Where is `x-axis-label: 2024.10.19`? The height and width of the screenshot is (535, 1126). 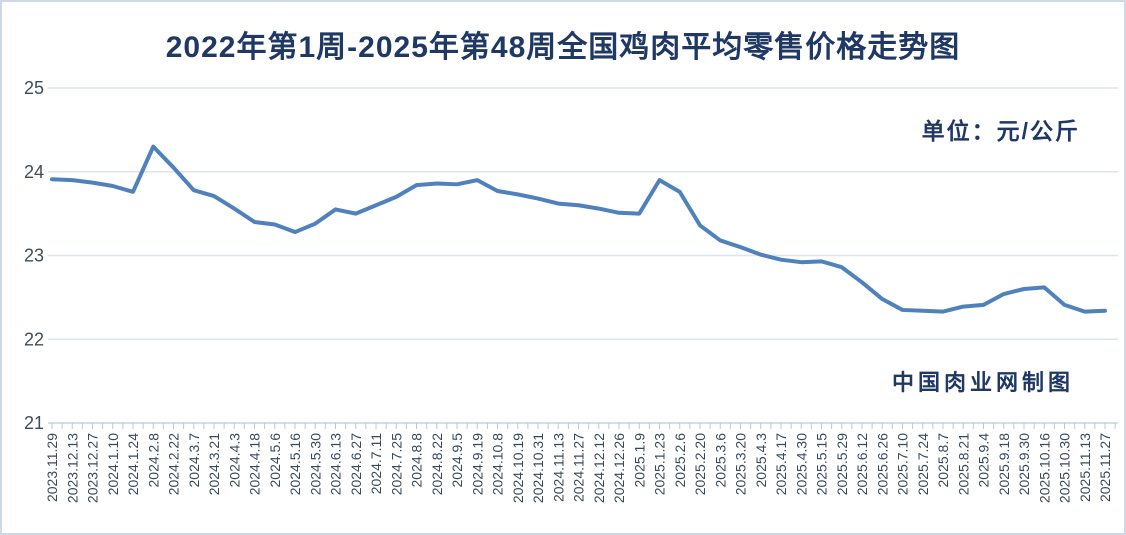
x-axis-label: 2024.10.19 is located at coordinates (518, 468).